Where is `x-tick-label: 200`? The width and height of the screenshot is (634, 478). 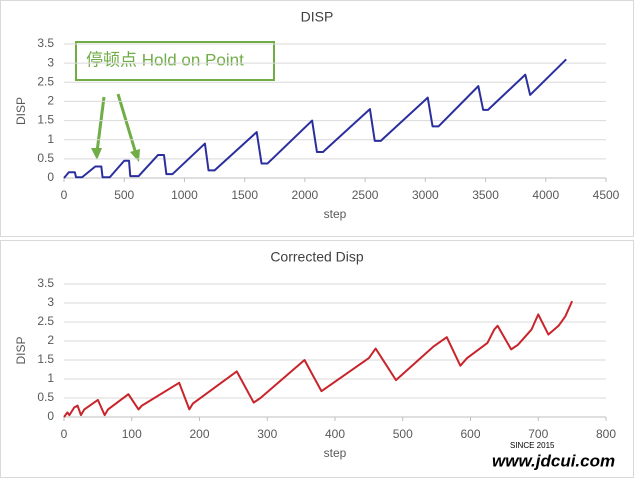
x-tick-label: 200 is located at coordinates (199, 434).